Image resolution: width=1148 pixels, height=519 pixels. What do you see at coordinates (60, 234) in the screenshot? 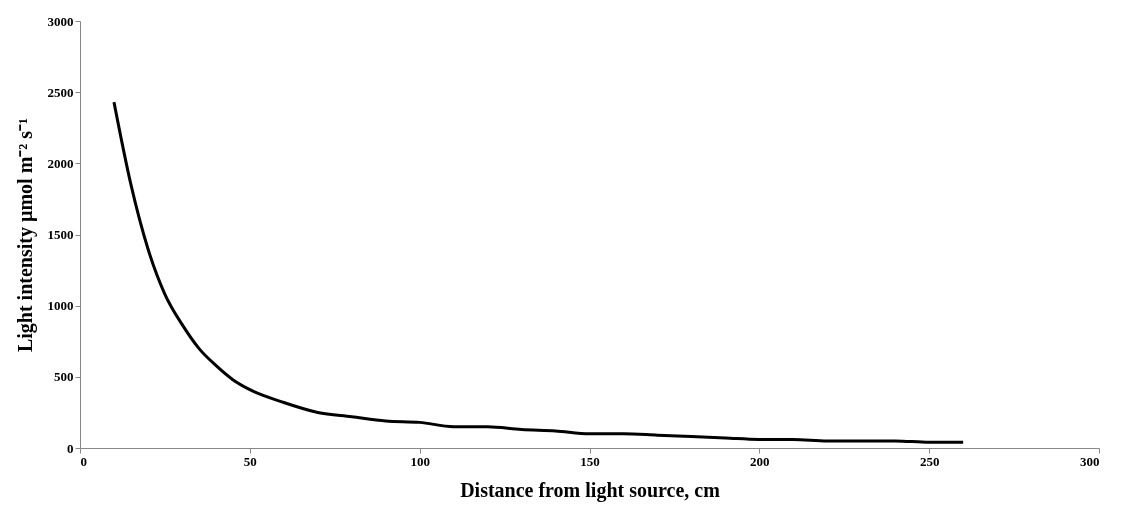
I see `y-tick-label: 1500` at bounding box center [60, 234].